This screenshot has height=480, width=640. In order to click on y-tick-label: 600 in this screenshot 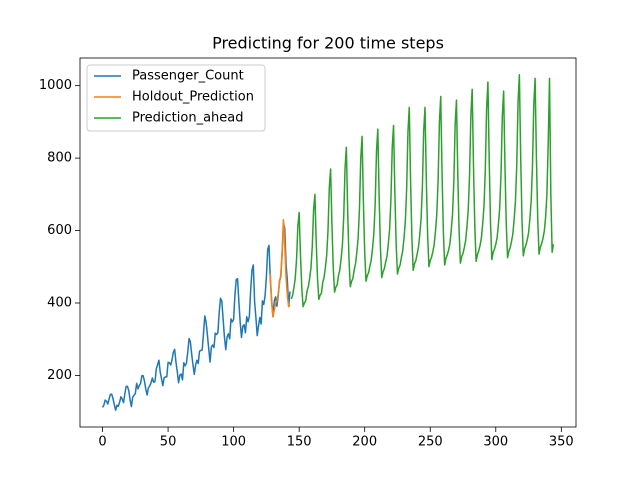, I will do `click(59, 230)`.